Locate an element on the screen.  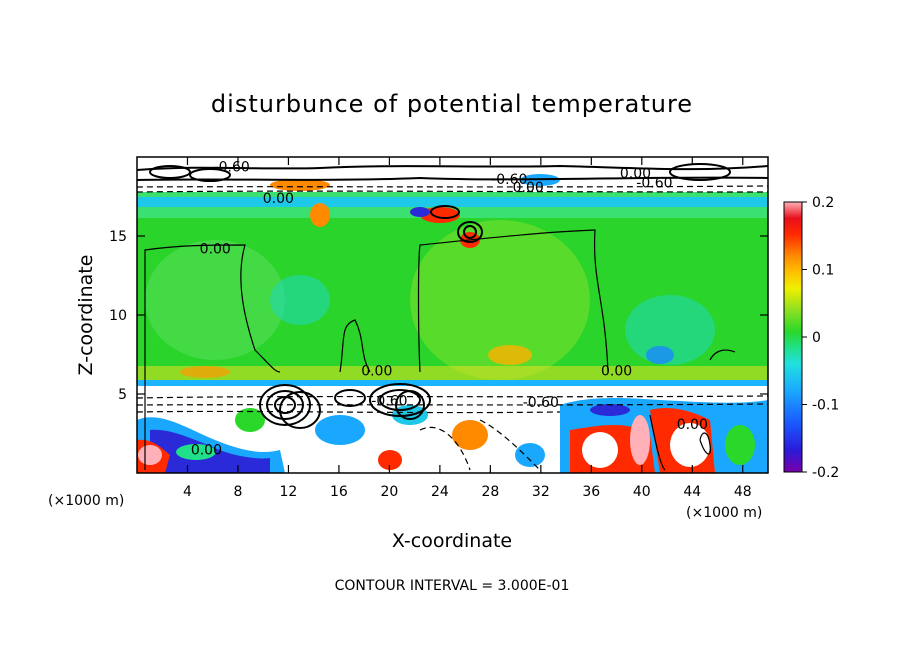
colorbar is located at coordinates (793, 337).